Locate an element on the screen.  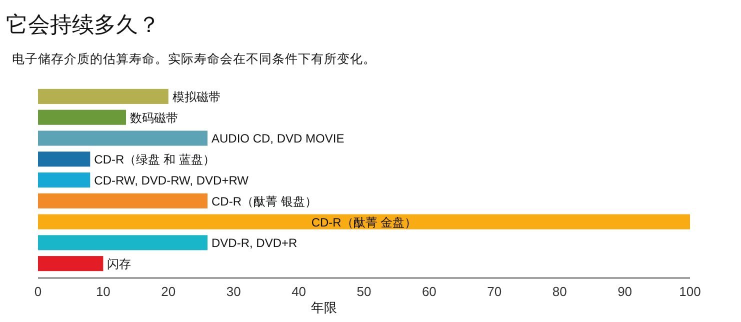
x-tick-label: 40 is located at coordinates (299, 291).